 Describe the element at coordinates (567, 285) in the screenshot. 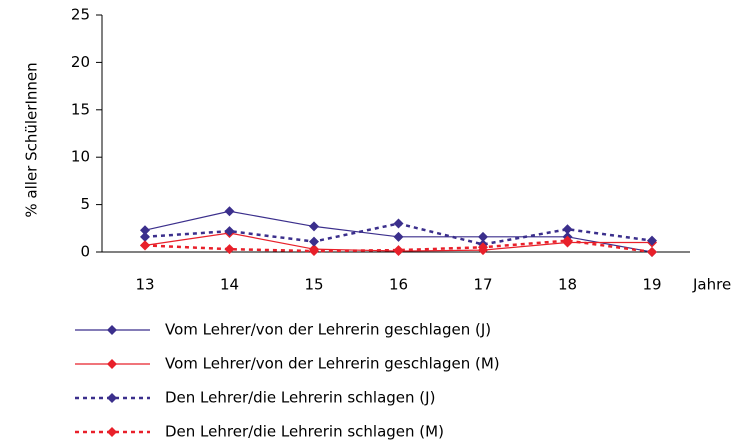

I see `x-tick-label: 18` at that location.